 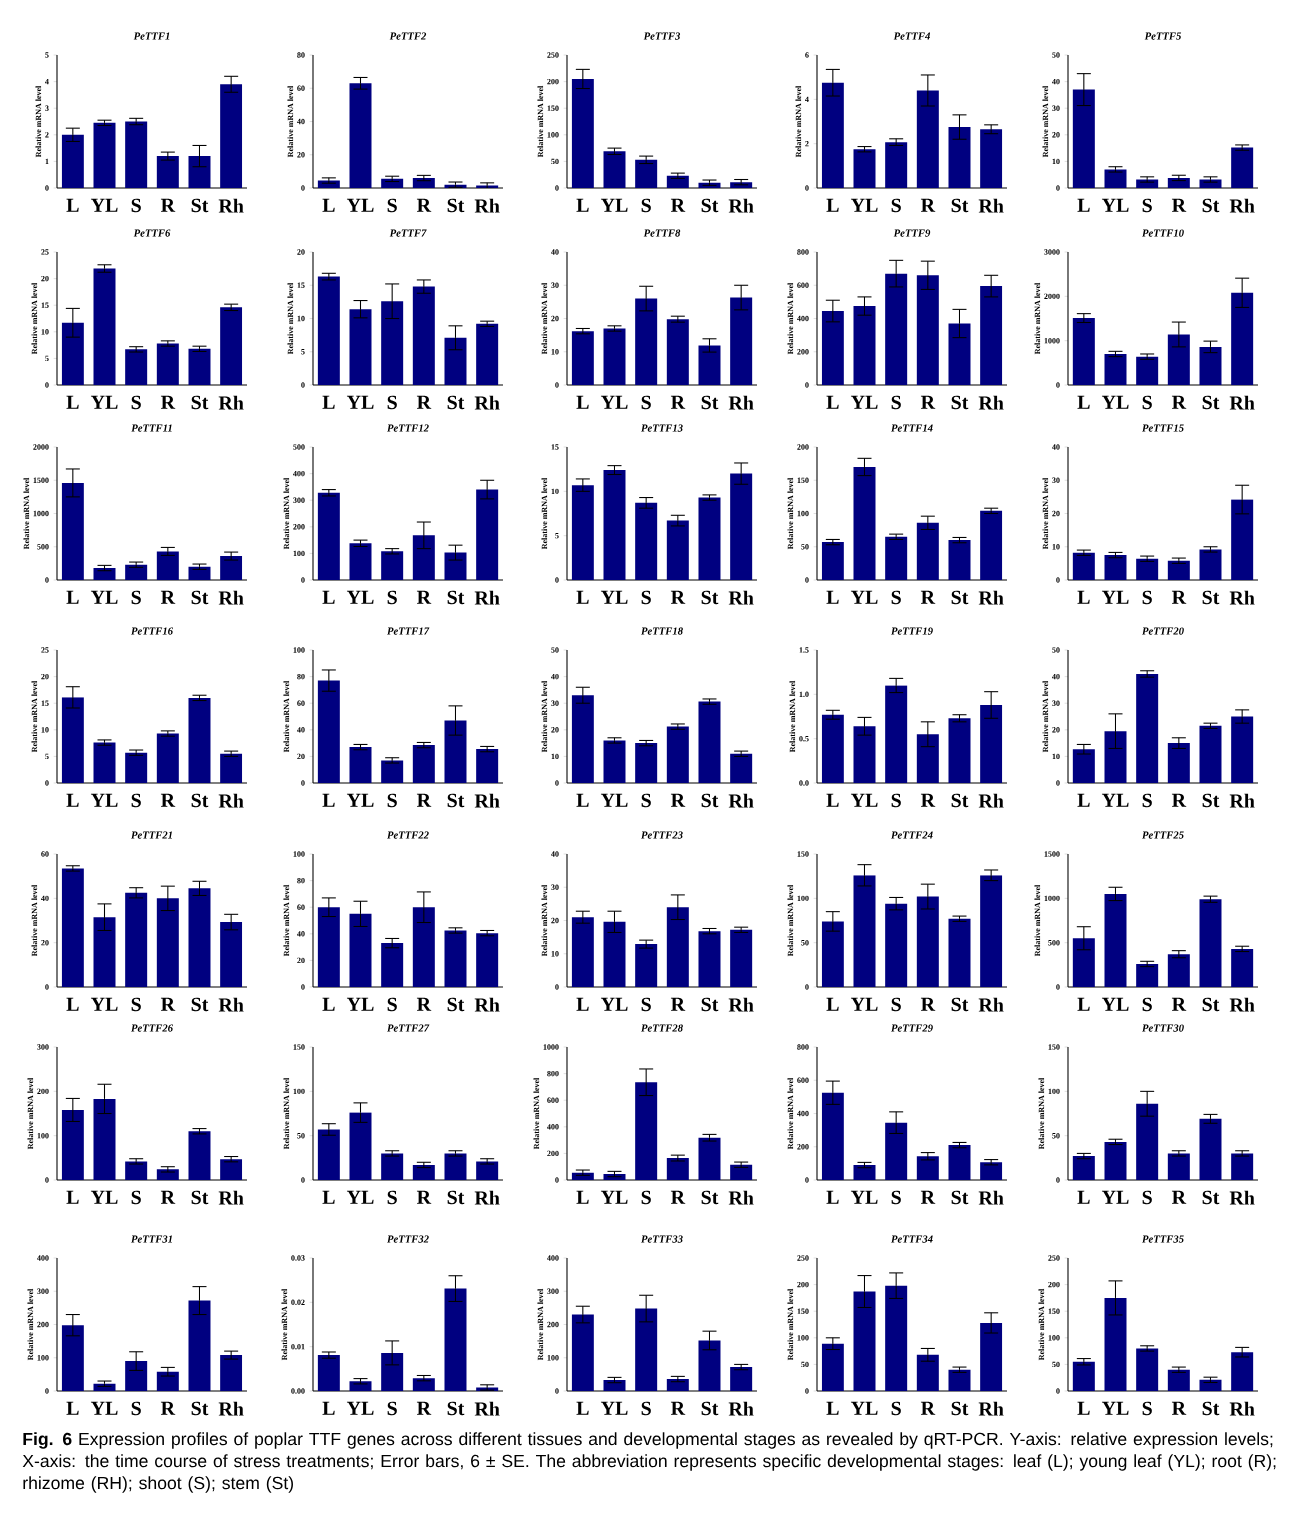 I want to click on chart-title: PeTTF12, so click(x=407, y=428).